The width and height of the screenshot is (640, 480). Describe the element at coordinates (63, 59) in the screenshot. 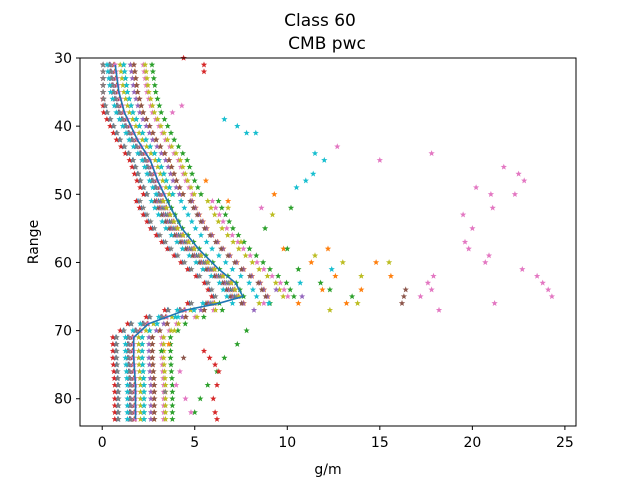

I see `y-tick-label: 30` at that location.